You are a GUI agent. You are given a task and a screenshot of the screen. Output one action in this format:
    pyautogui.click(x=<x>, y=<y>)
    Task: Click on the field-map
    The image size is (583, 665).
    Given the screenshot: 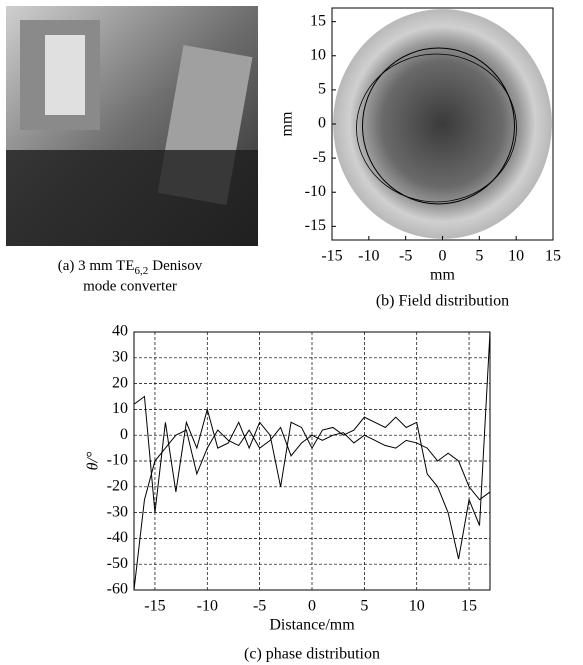 What is the action you would take?
    pyautogui.click(x=442, y=124)
    